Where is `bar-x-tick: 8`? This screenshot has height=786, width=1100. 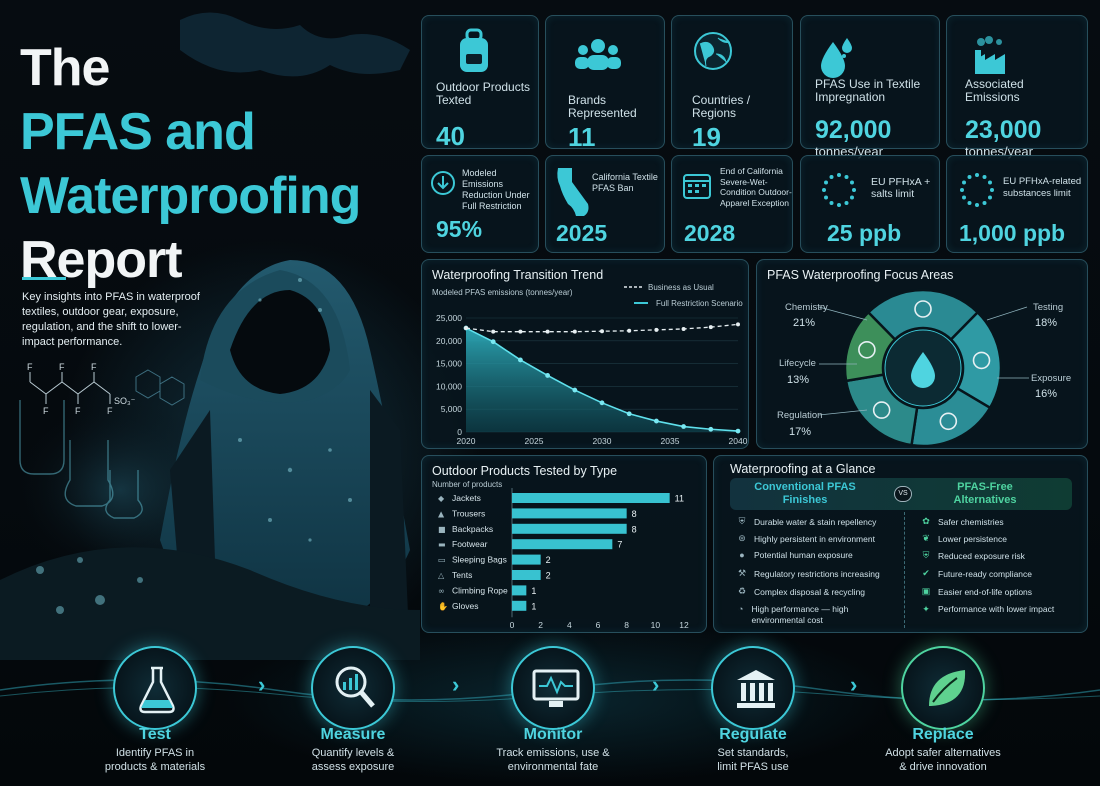 bar-x-tick: 8 is located at coordinates (626, 625).